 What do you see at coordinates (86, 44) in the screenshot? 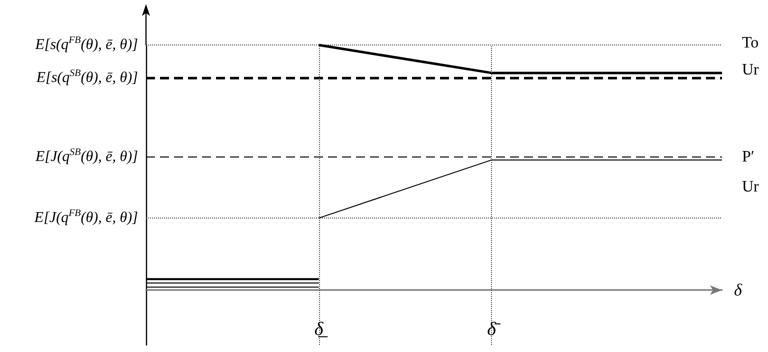
I see `ref-line-label: E[s(q$^{FB}$(θ), ē, θ)]` at bounding box center [86, 44].